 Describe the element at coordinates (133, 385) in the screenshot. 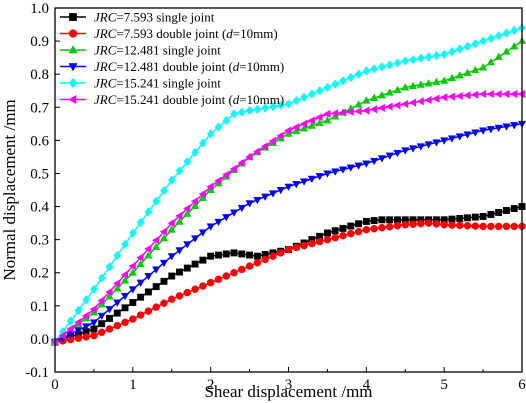

I see `x-tick-label: 1` at that location.